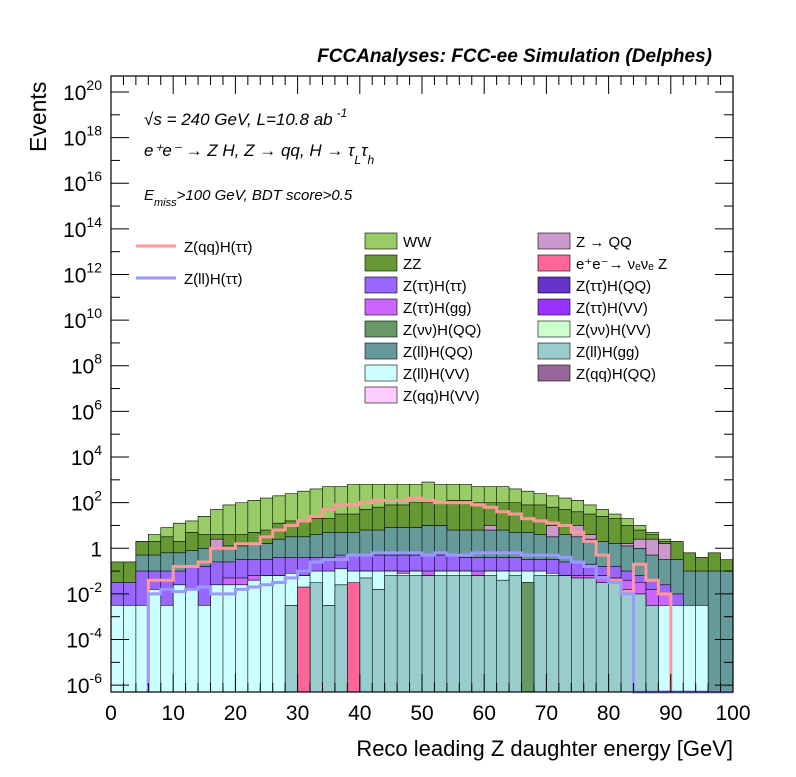 The width and height of the screenshot is (796, 777). I want to click on y-tick-label: 10⁻², so click(84, 593).